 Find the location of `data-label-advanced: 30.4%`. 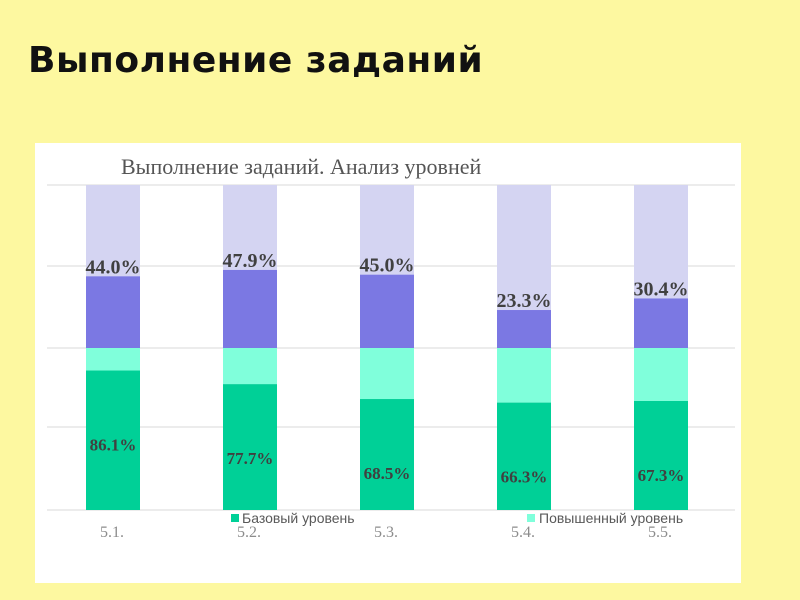

data-label-advanced: 30.4% is located at coordinates (661, 289).